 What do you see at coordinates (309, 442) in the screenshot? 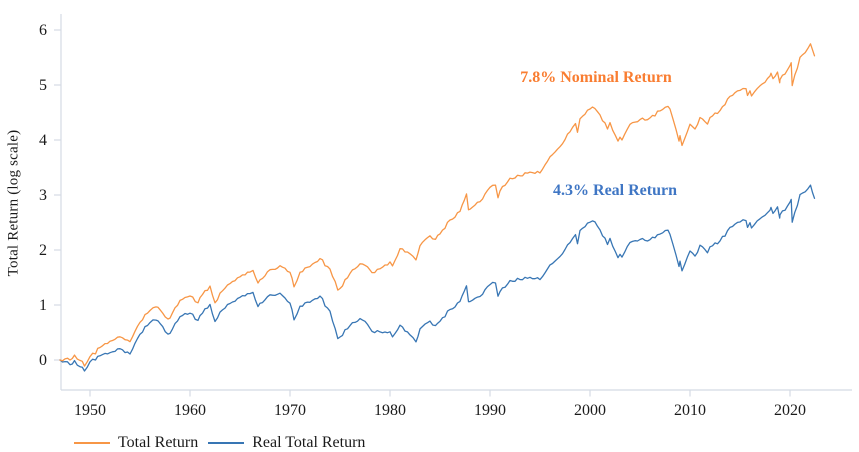
I see `legend-label-real-total-return: Real Total Return` at bounding box center [309, 442].